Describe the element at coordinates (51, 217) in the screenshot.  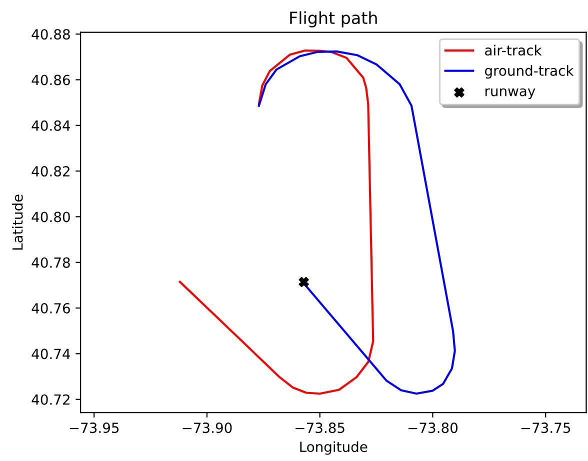
I see `y-tick-label: 40.80` at that location.